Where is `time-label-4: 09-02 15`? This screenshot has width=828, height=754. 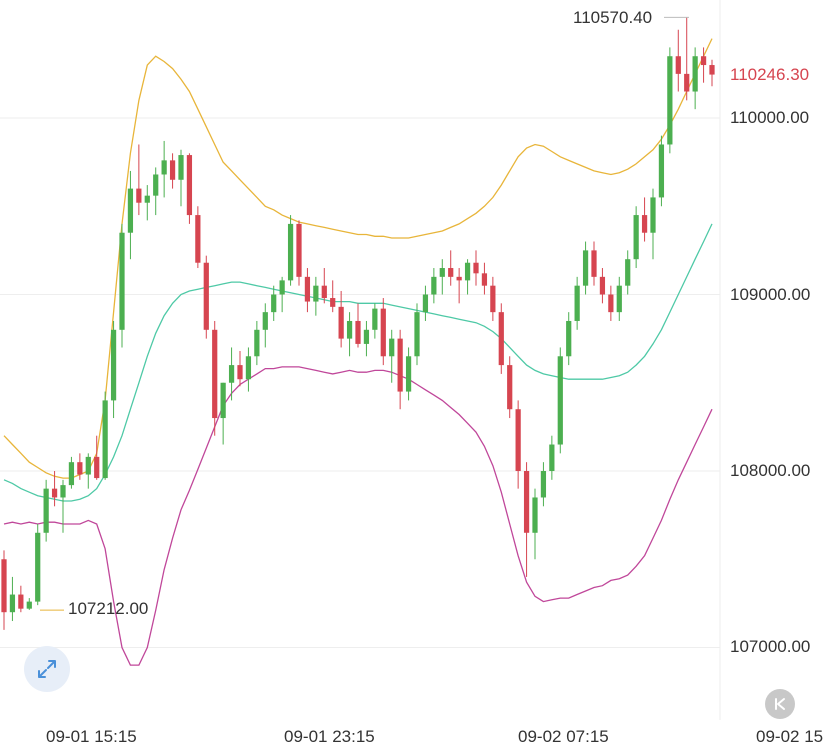
time-label-4: 09-02 15 is located at coordinates (790, 736).